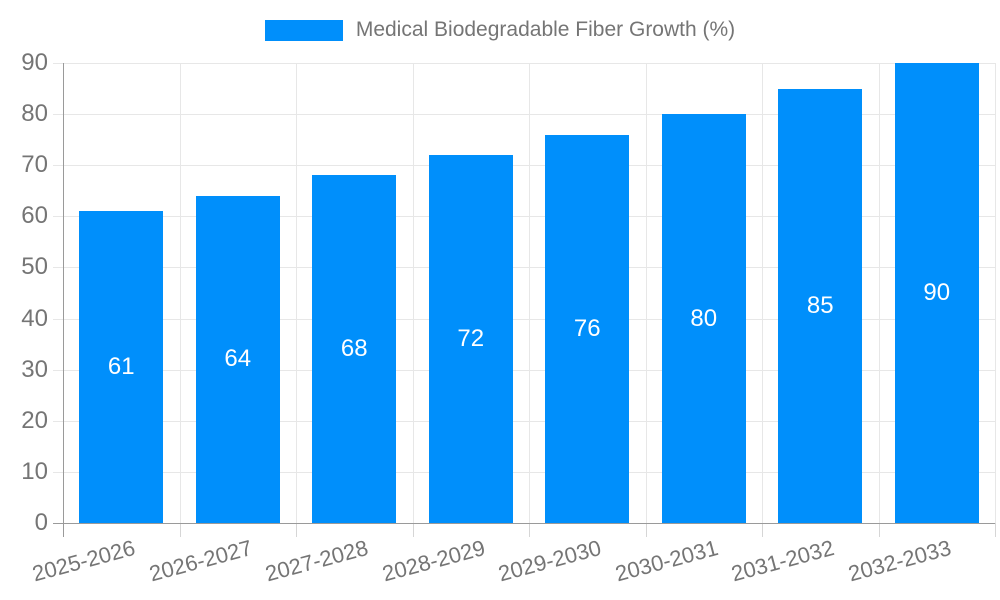  Describe the element at coordinates (433, 561) in the screenshot. I see `x-axis-category-label: 2028-2029` at that location.